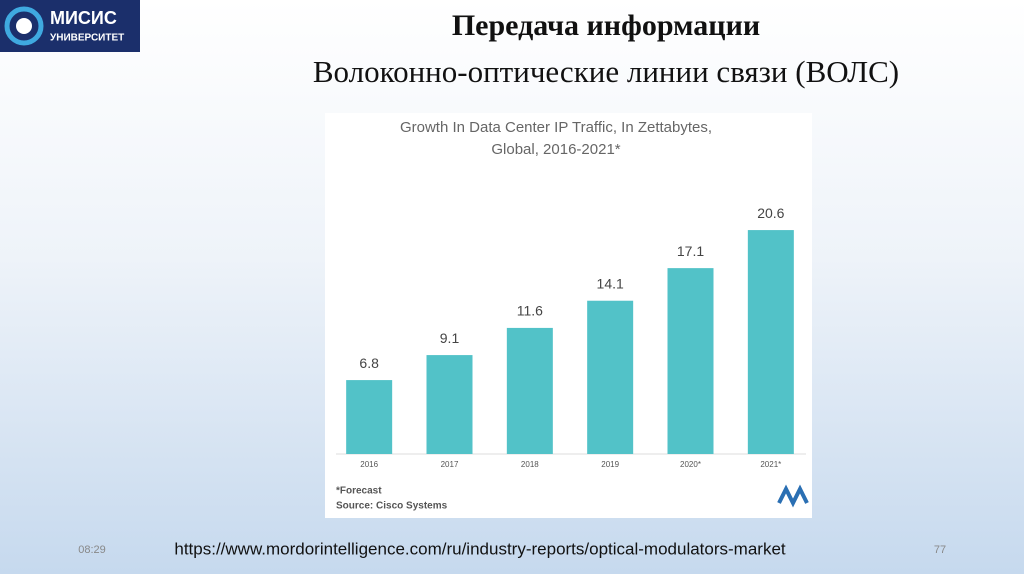 Image resolution: width=1024 pixels, height=579 pixels. I want to click on logo-subtitle: УНИВЕРСИТЕТ, so click(87, 38).